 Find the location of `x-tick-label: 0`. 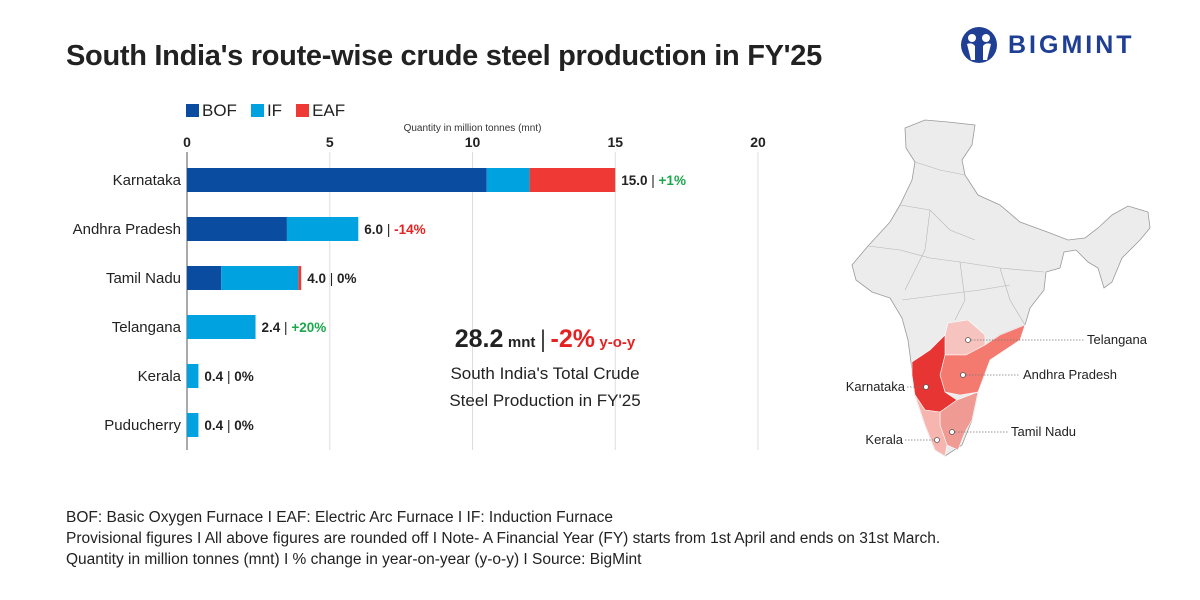

x-tick-label: 0 is located at coordinates (187, 142).